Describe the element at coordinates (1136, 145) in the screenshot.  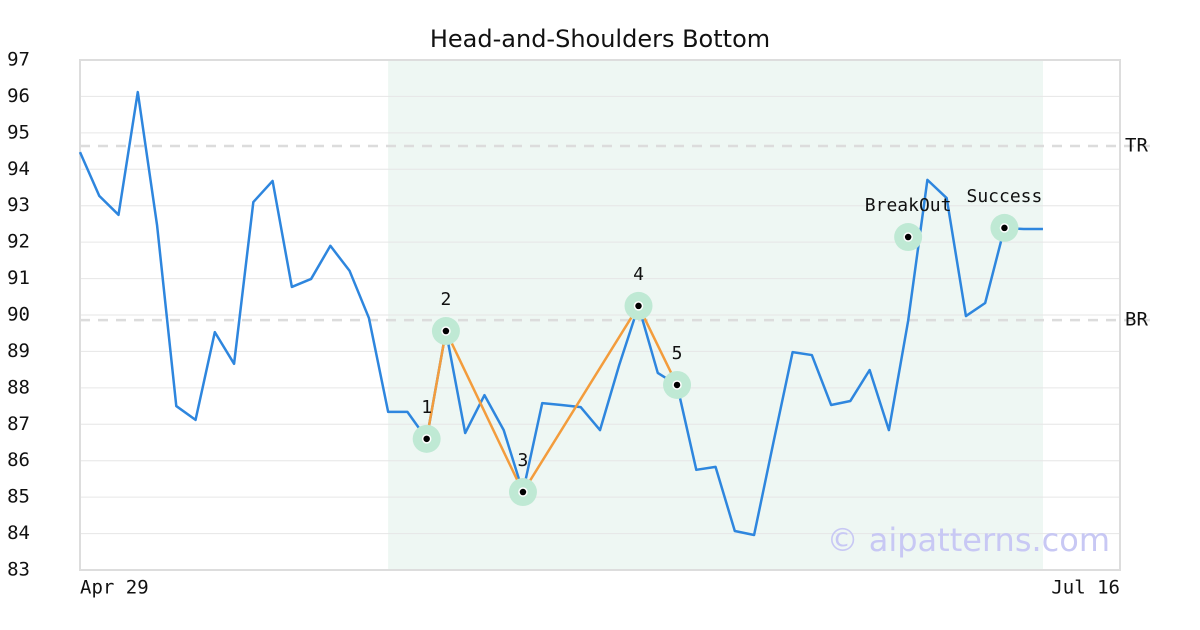
I see `level-label: TR` at that location.